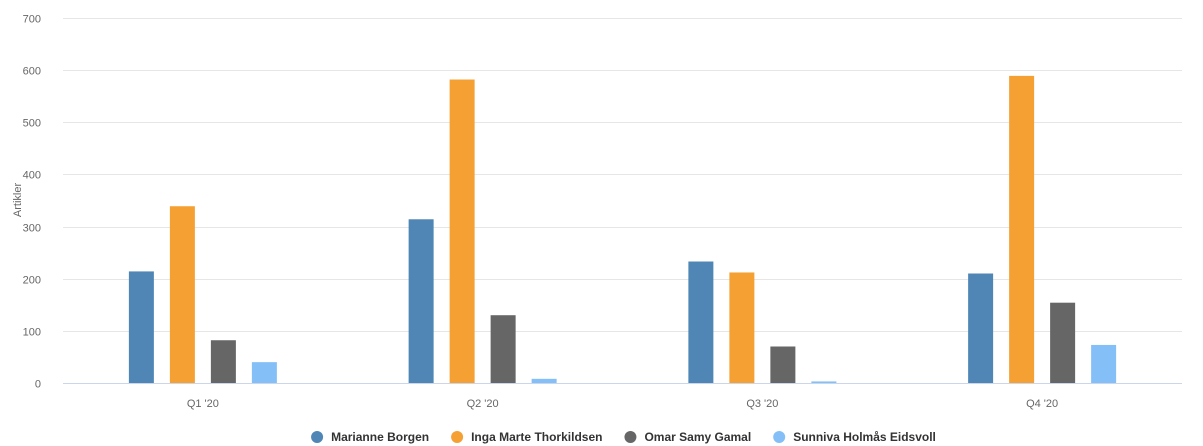  I want to click on y-tick-label: 0, so click(38, 385).